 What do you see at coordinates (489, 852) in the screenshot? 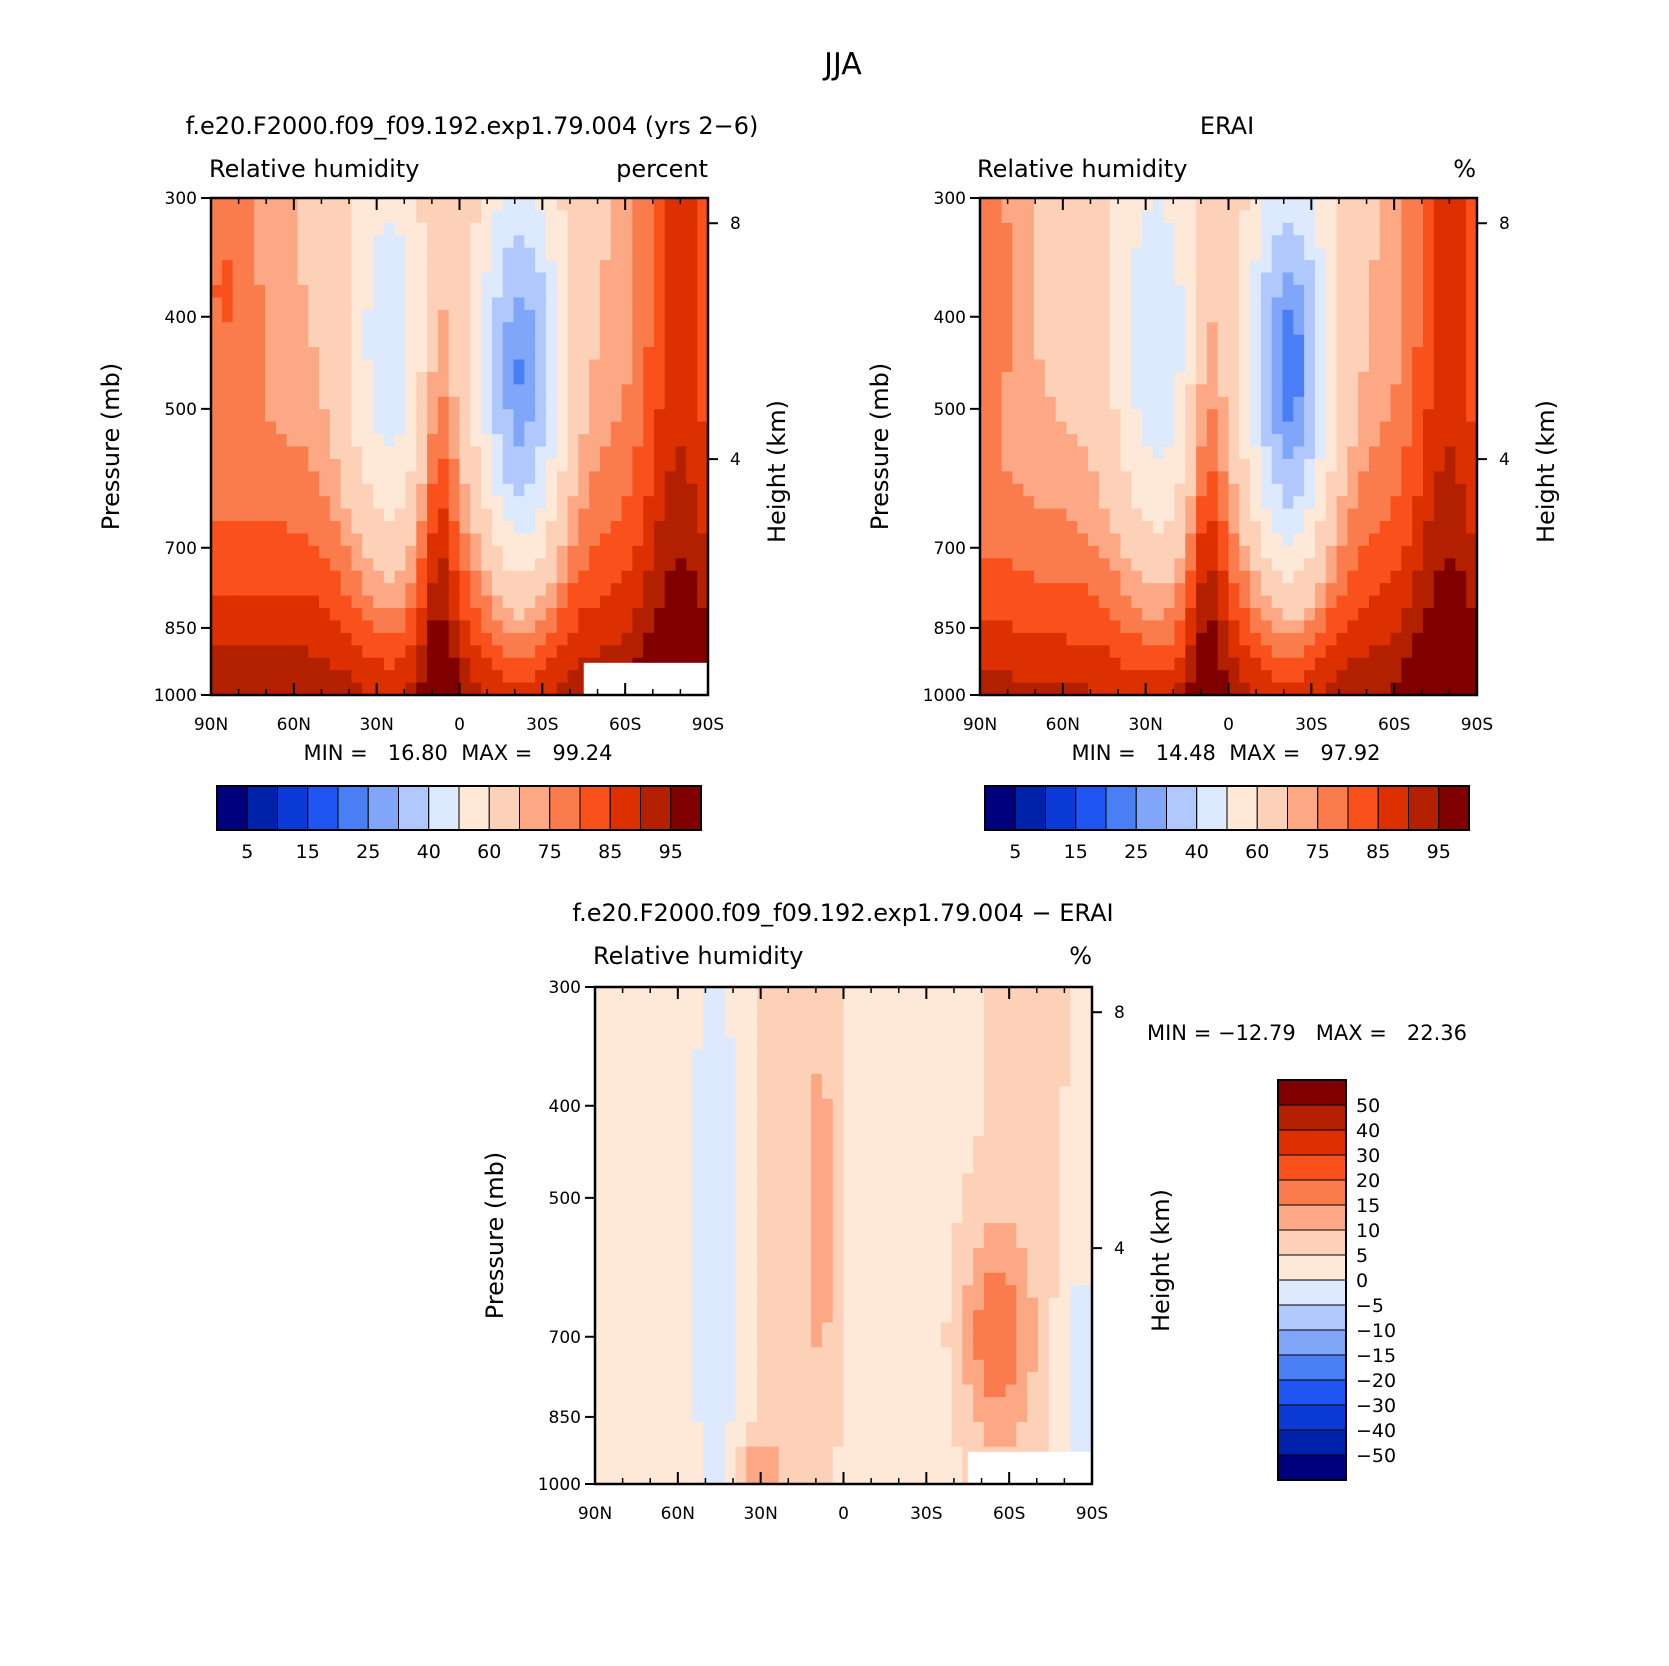
I see `colorbar-label: 60` at bounding box center [489, 852].